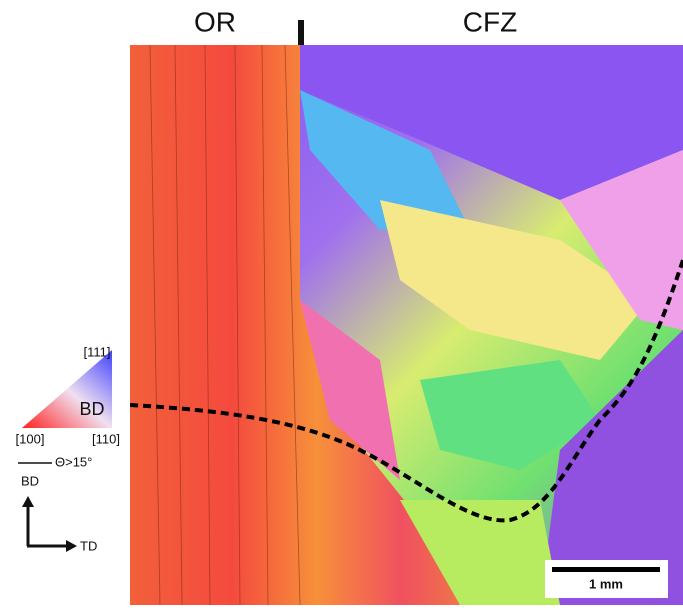 The image size is (683, 610). I want to click on scale-bar, so click(606, 569).